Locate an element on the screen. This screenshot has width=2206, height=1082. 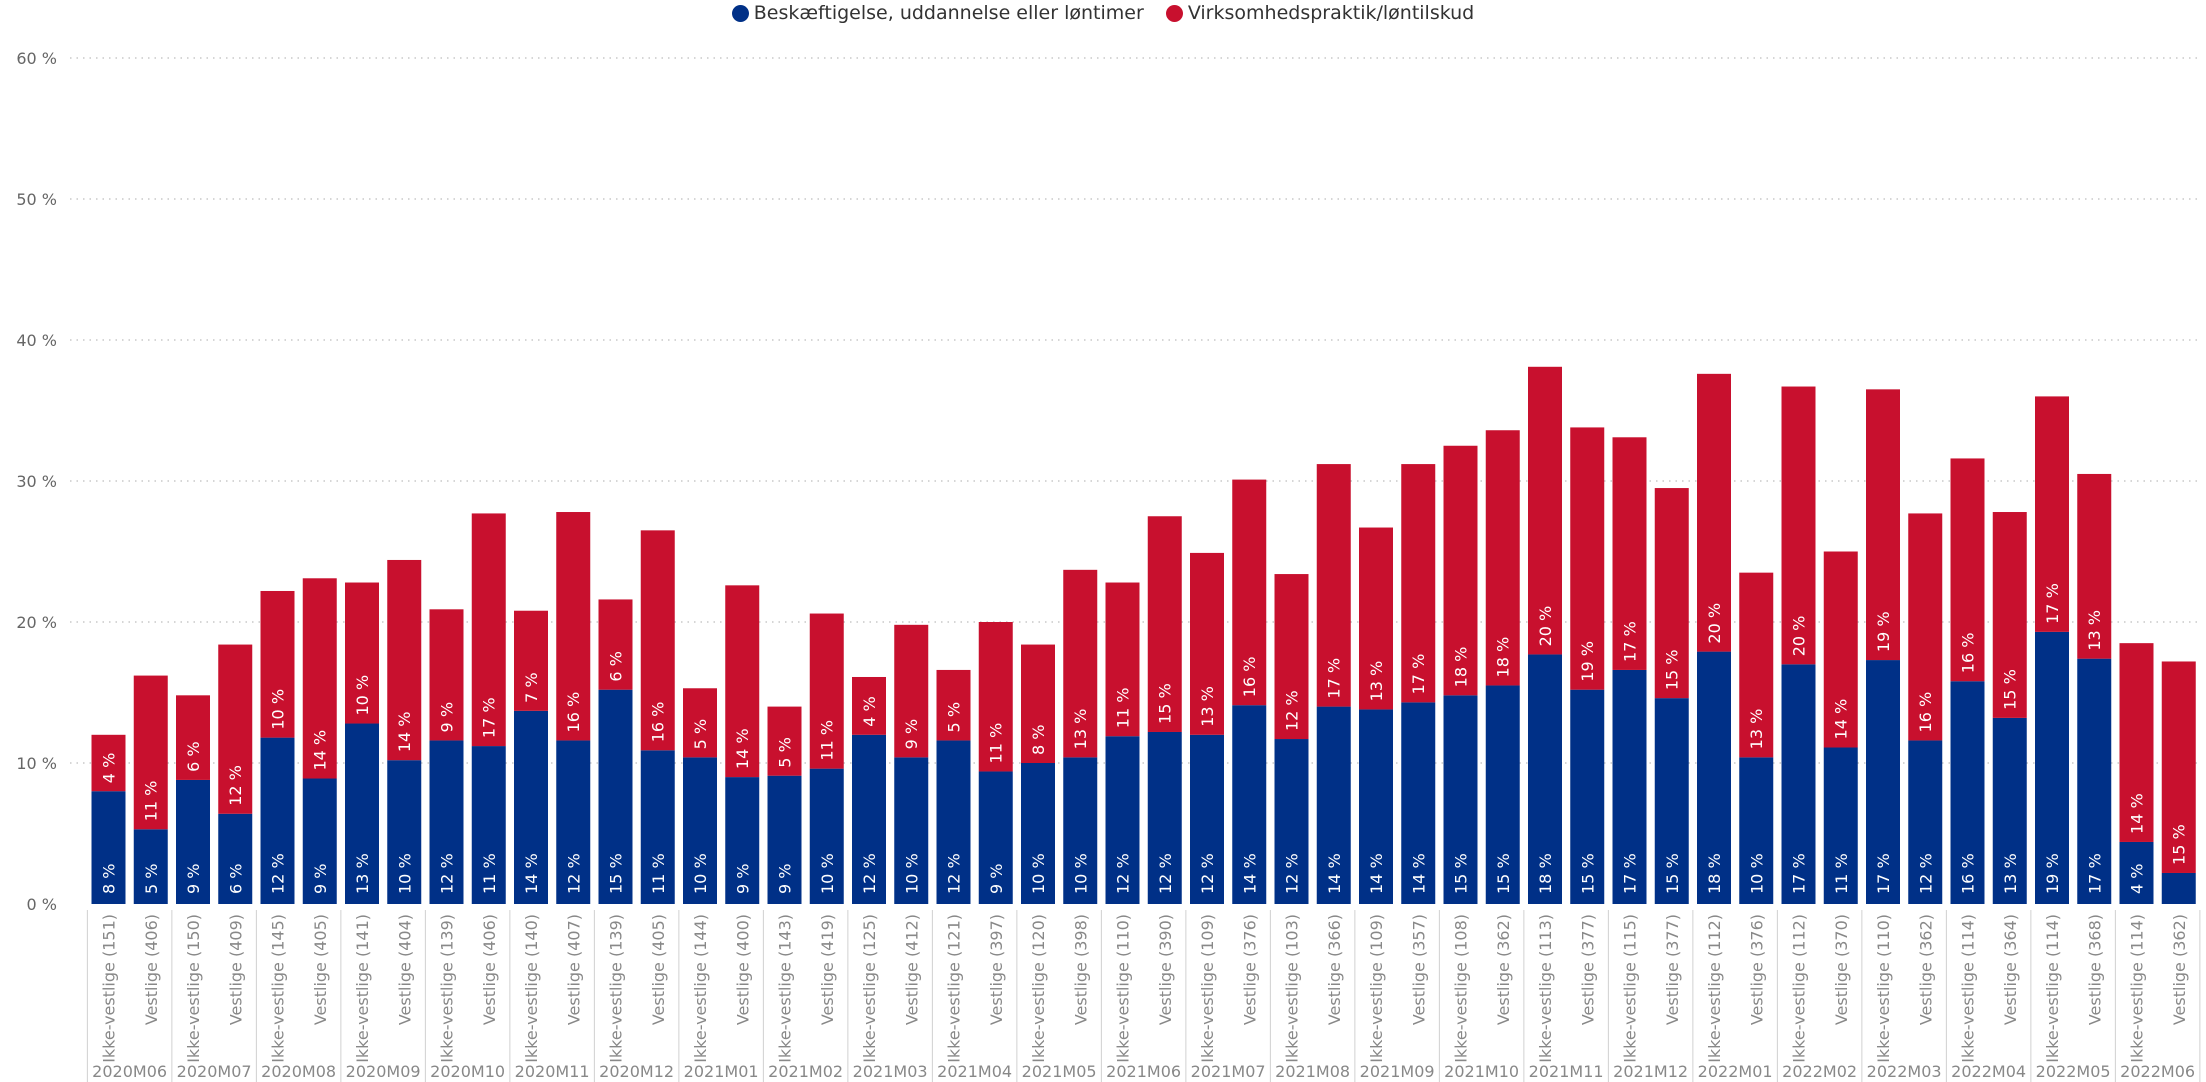
data-label-internship: 7 % is located at coordinates (531, 687).